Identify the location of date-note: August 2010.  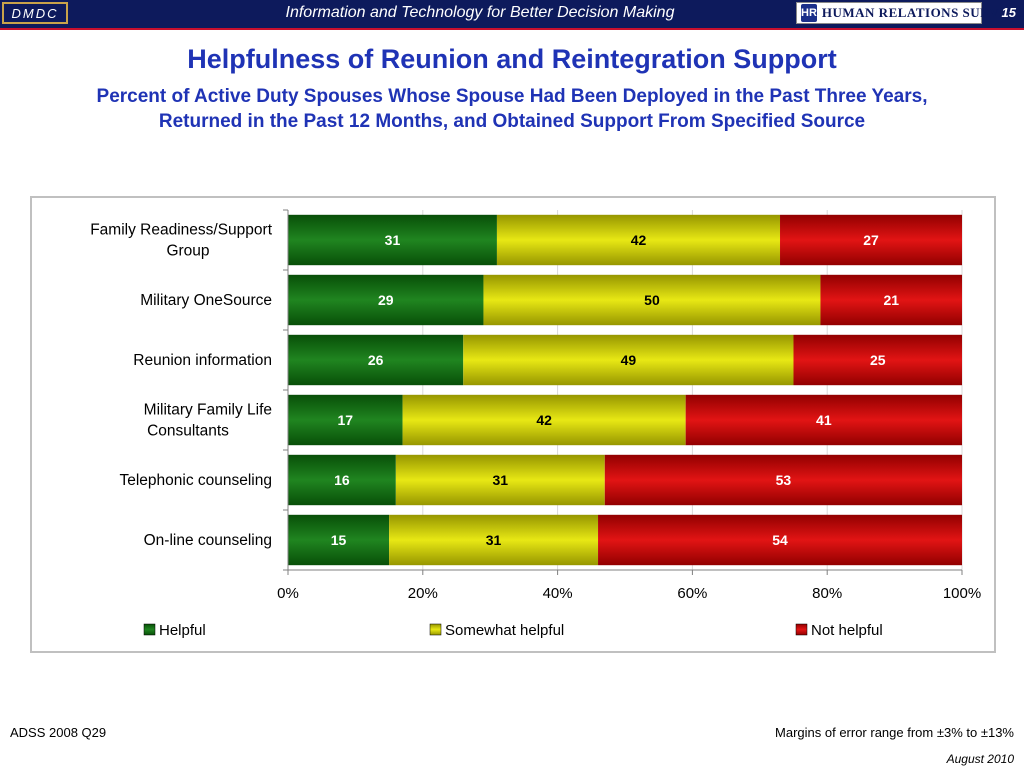
(980, 759).